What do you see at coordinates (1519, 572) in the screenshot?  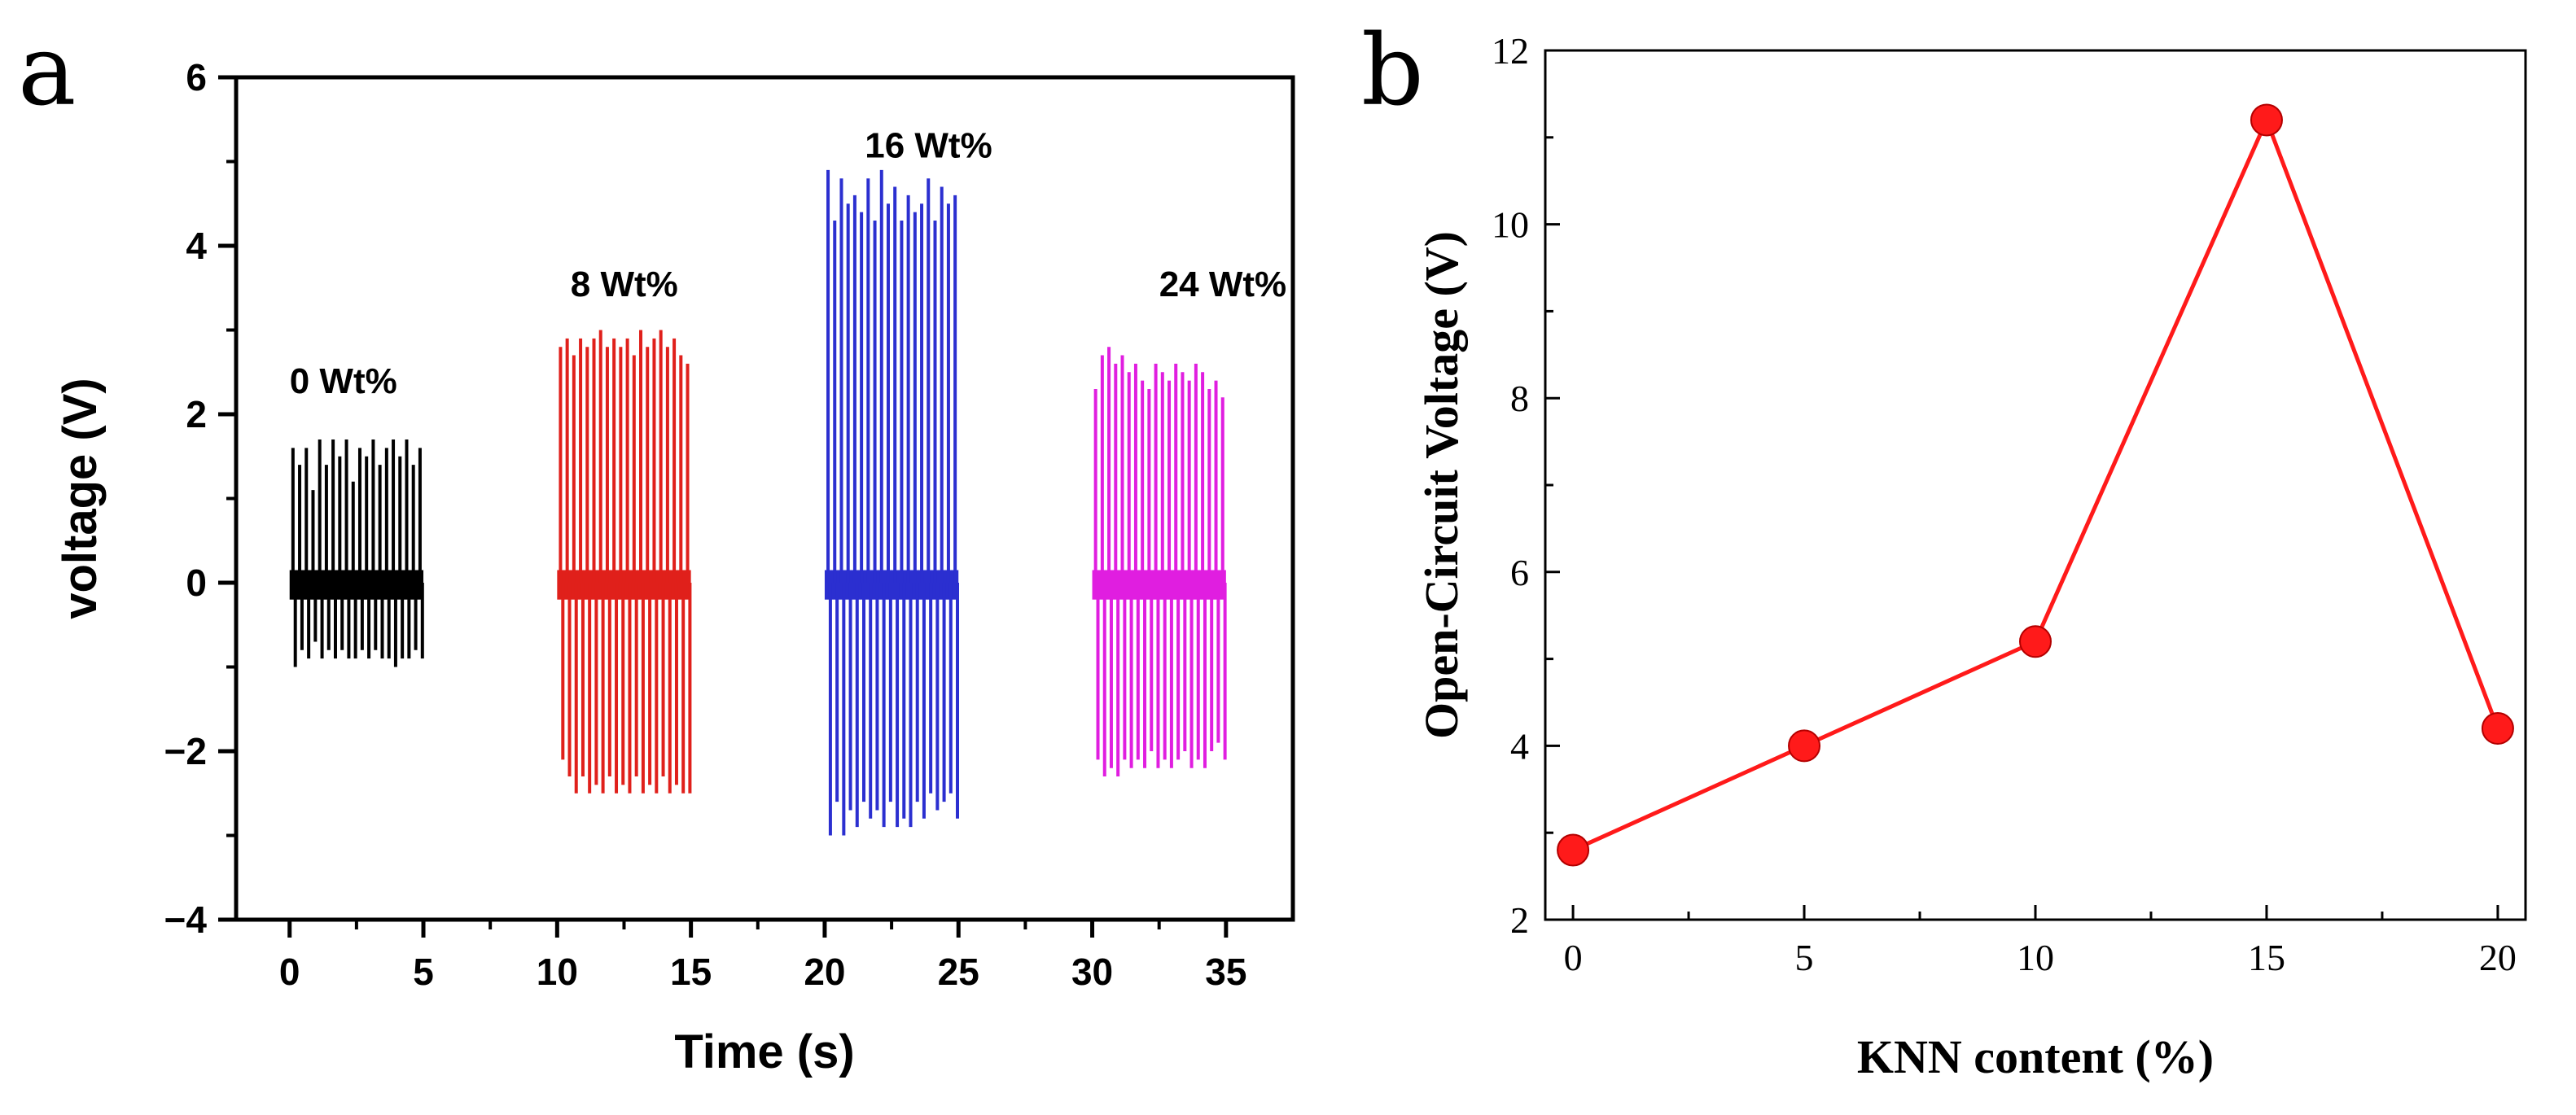 I see `chart-b-y-tick-label: 6` at bounding box center [1519, 572].